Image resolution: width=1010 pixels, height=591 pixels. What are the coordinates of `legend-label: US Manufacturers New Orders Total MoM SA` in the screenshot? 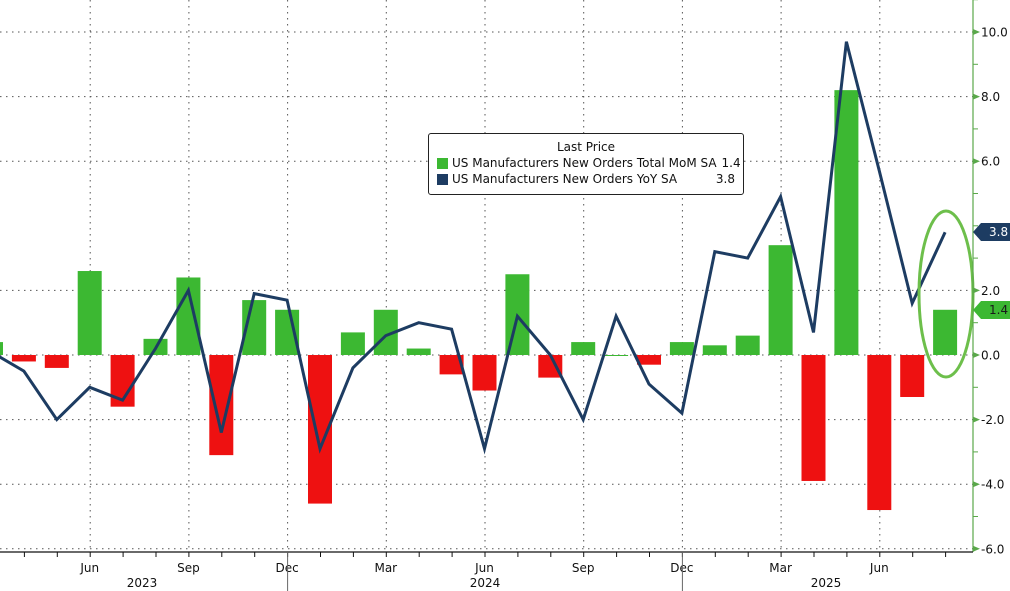 It's located at (584, 163).